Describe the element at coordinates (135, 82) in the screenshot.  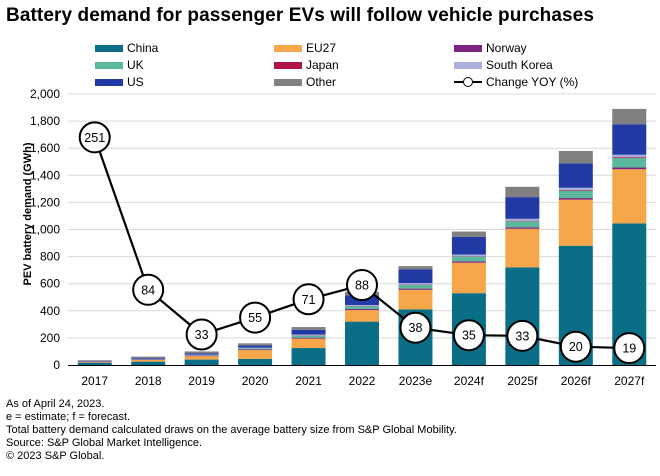
I see `legend-label-us: US` at that location.